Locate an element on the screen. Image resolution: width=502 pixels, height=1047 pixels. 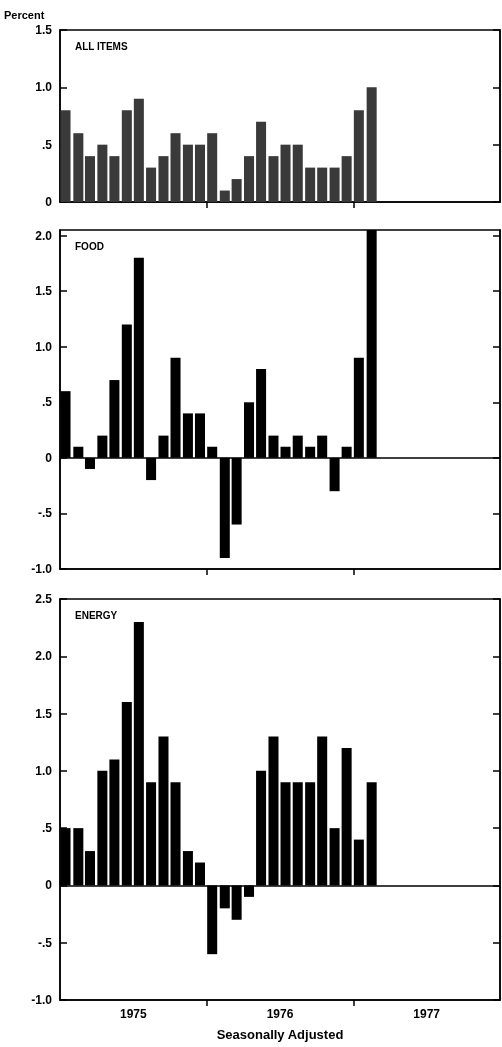
x-tick-label: 1976 is located at coordinates (280, 1014).